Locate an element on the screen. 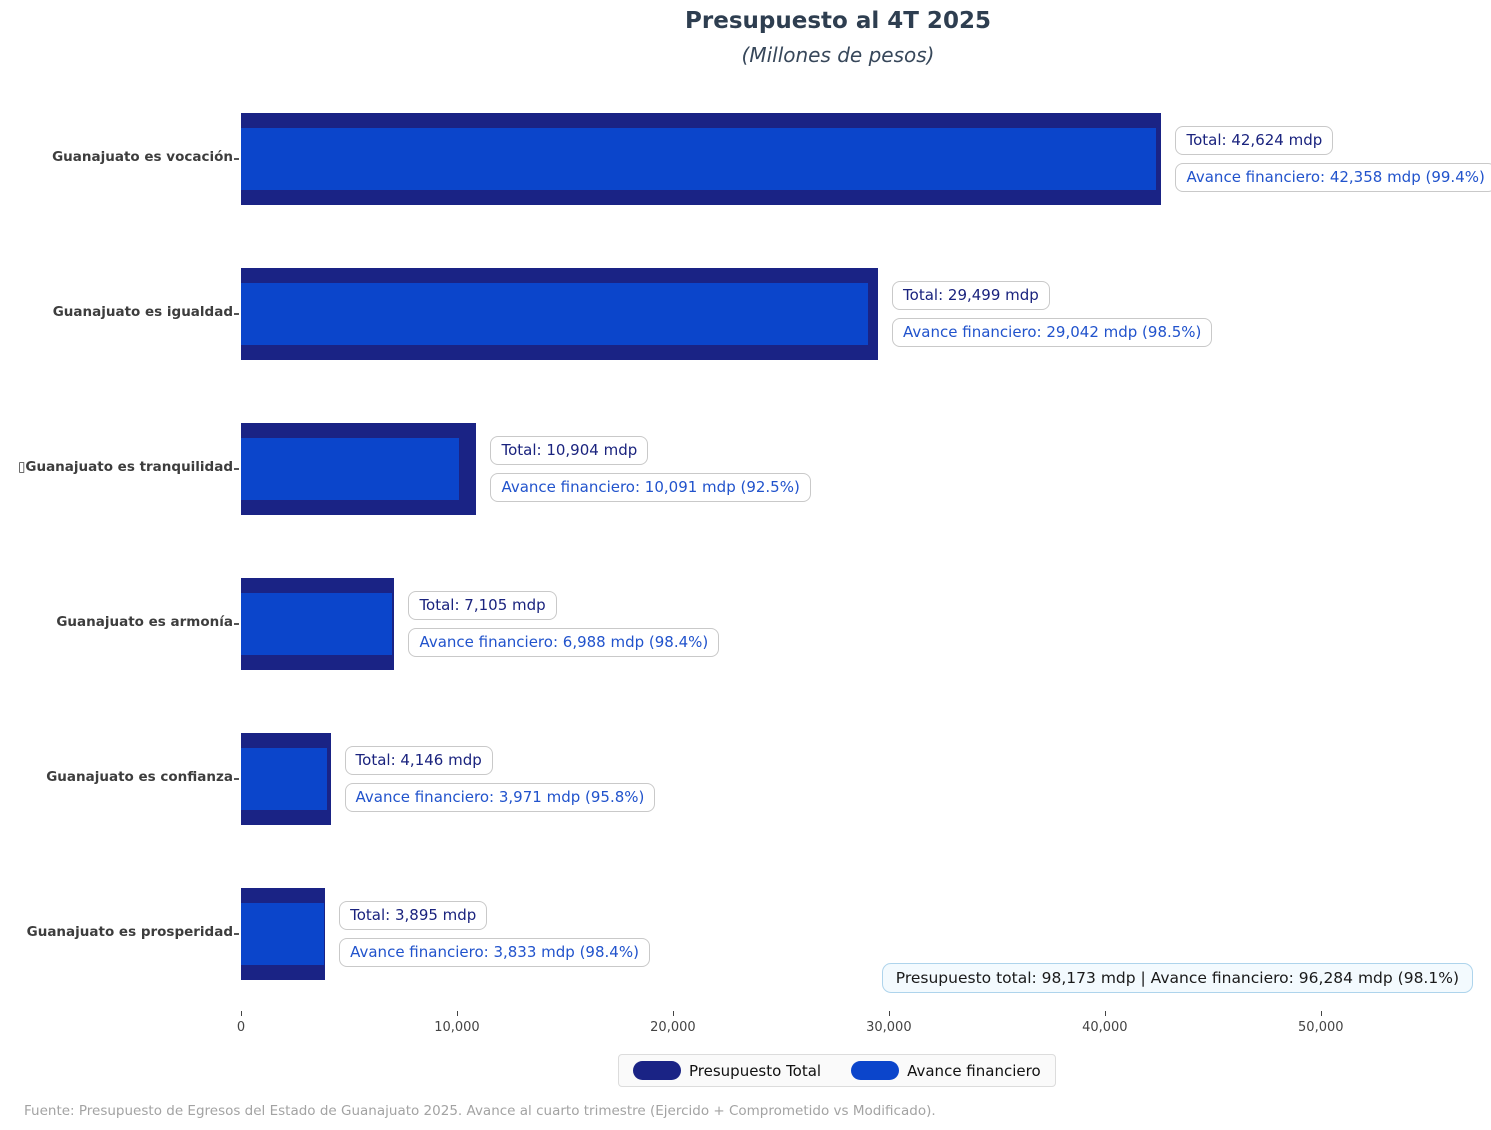 This screenshot has height=1130, width=1491. chart-subtitle: (Millones de pesos) is located at coordinates (838, 55).